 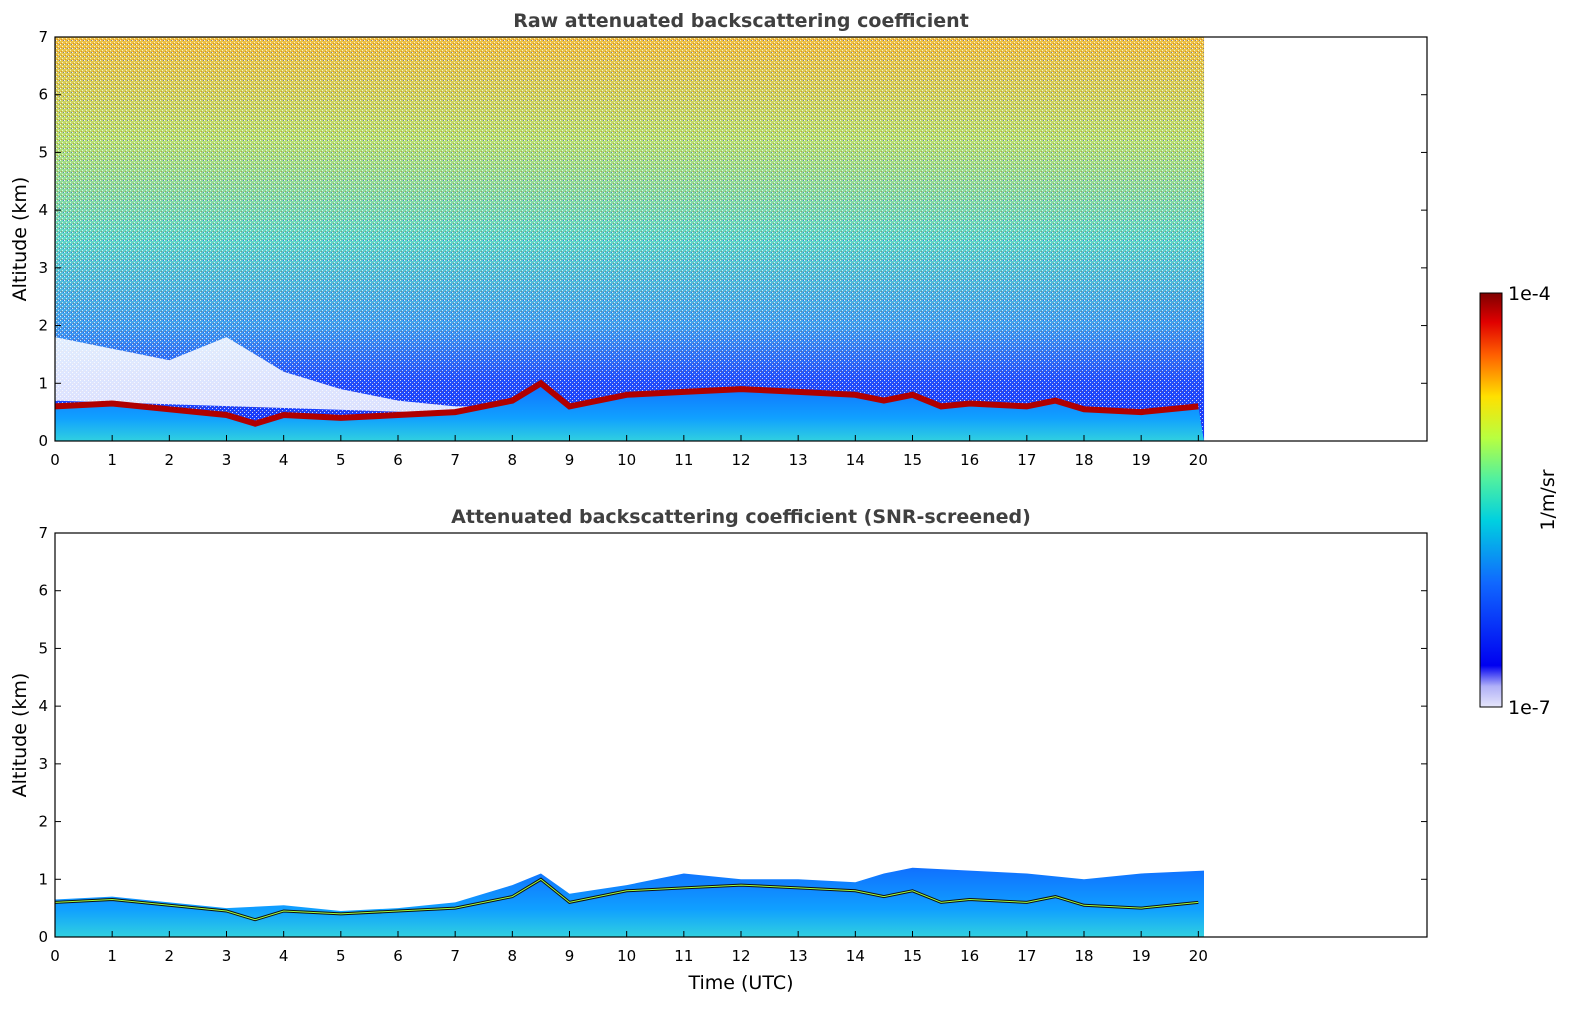 What do you see at coordinates (1519, 501) in the screenshot?
I see `colorbar: 1e-4 1e-7 1/m/sr` at bounding box center [1519, 501].